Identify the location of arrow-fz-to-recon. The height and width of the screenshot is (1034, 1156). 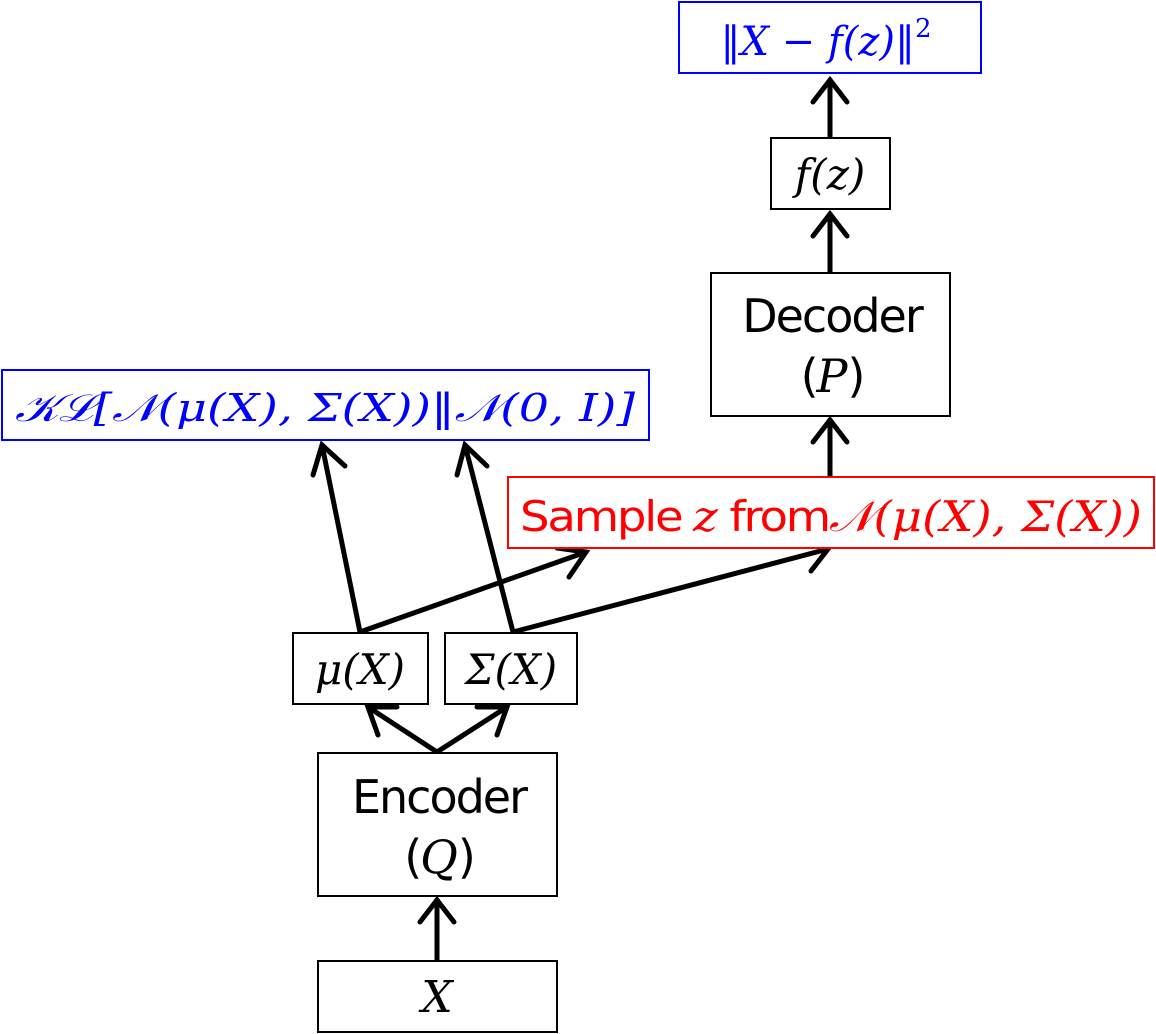
(830, 107).